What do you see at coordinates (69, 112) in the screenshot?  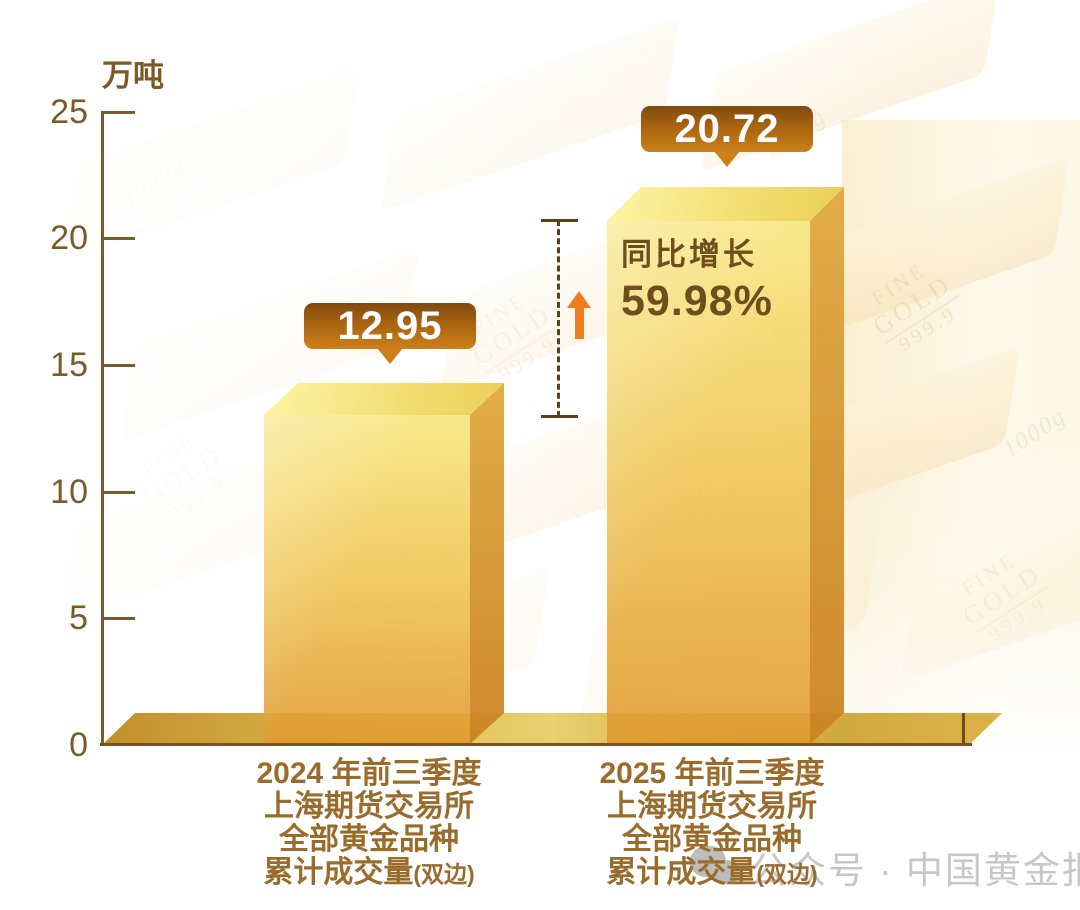 I see `y-tick-label-25: 25` at bounding box center [69, 112].